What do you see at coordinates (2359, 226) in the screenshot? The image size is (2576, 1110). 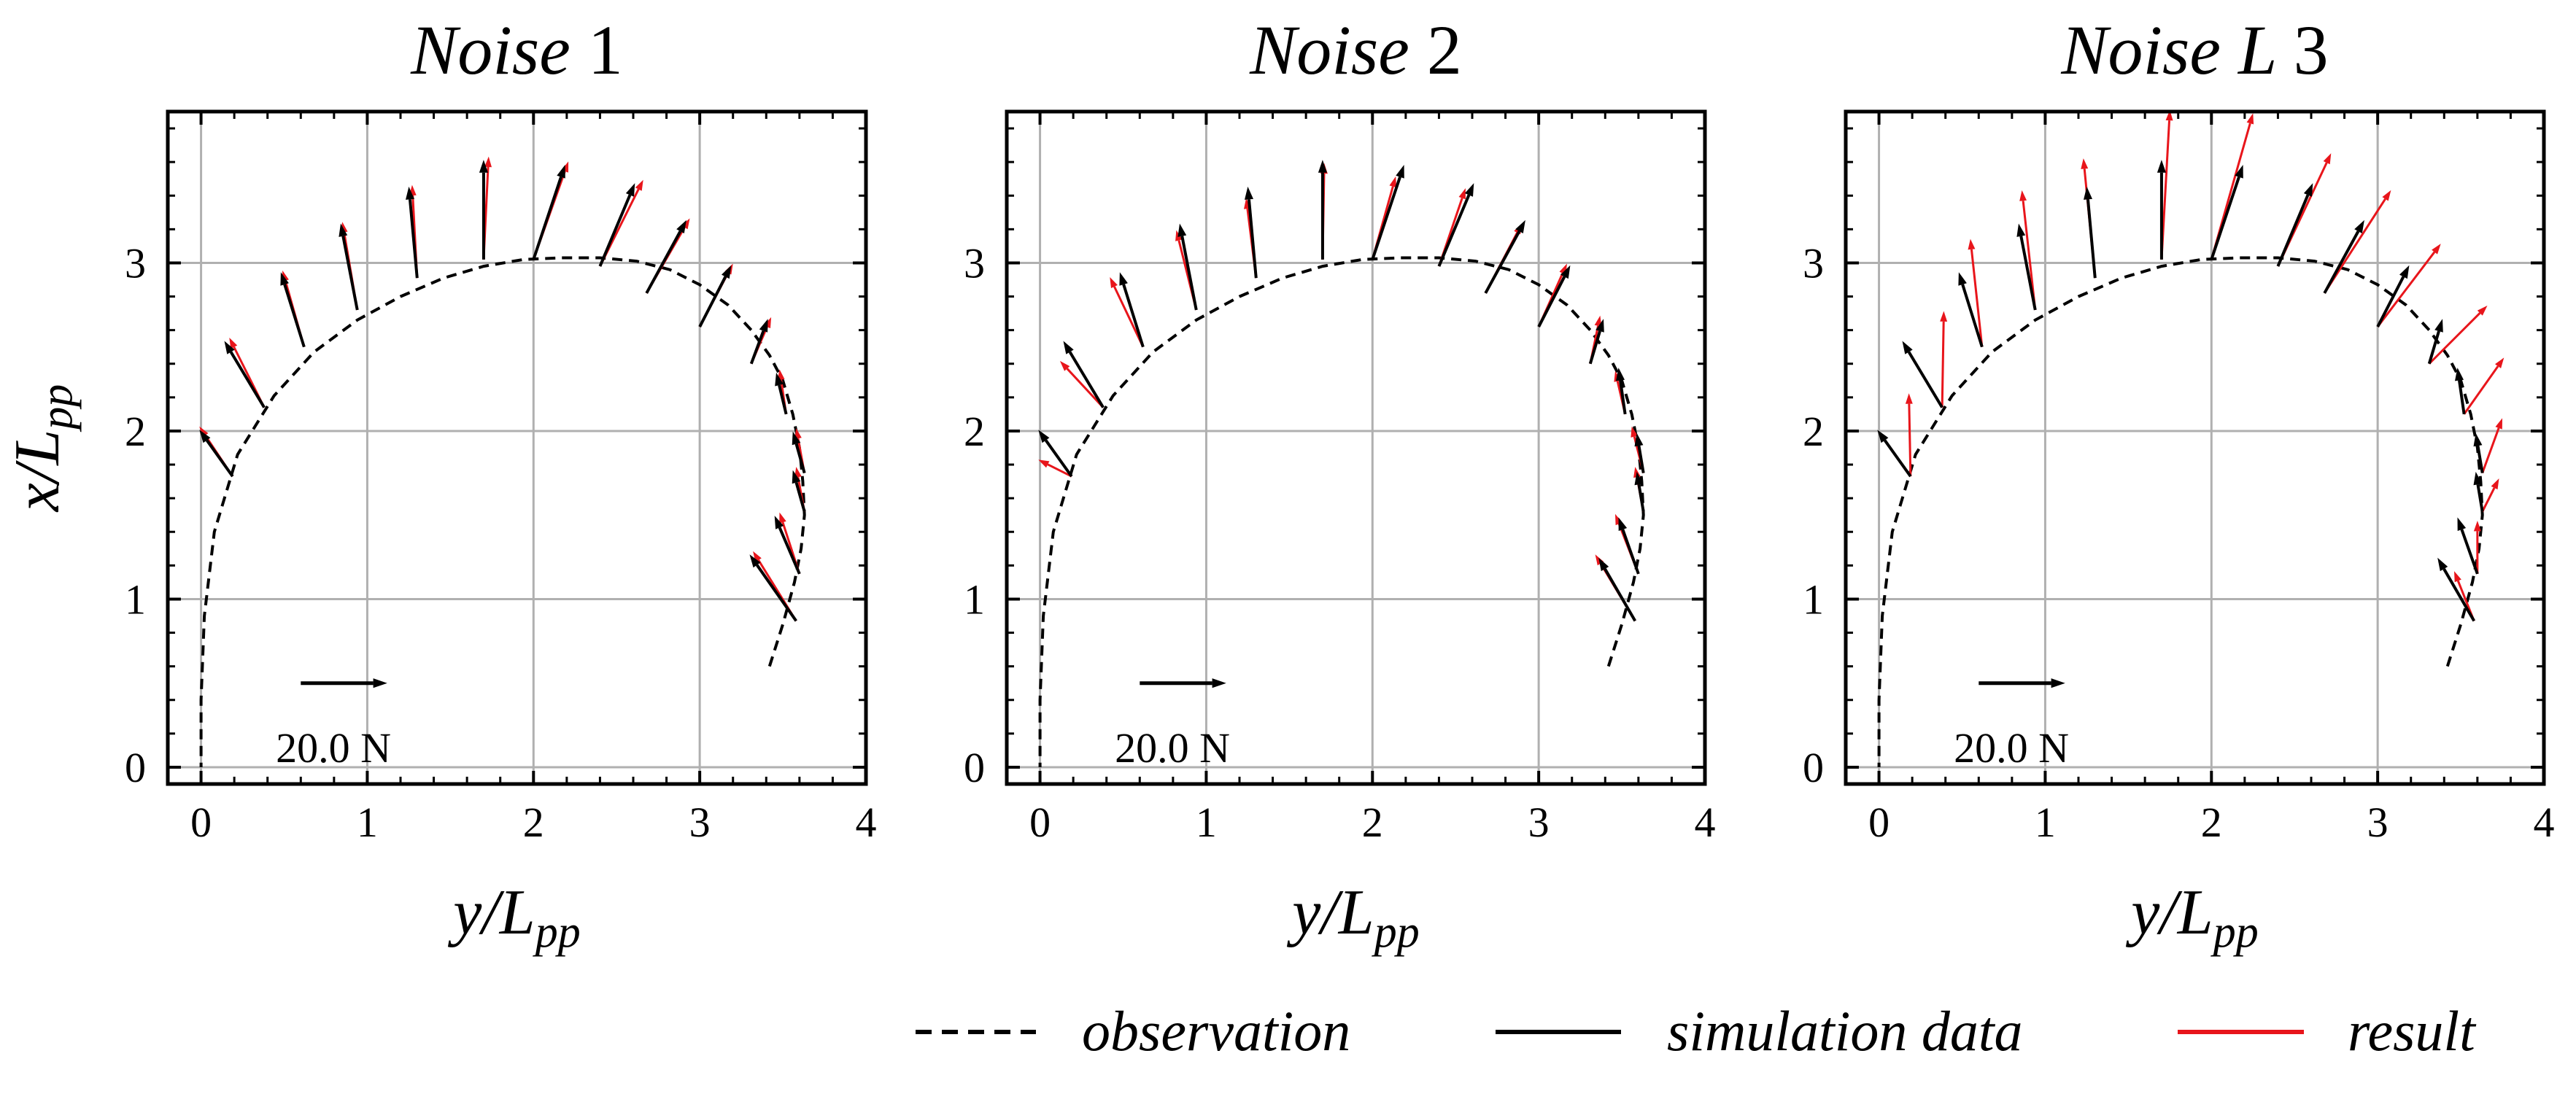 I see `simulation-arrow-7-head` at bounding box center [2359, 226].